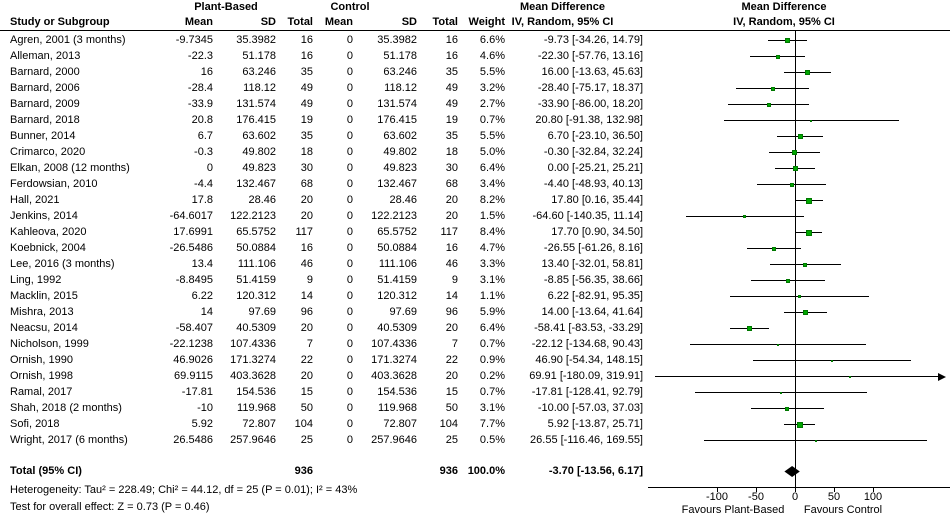  Describe the element at coordinates (205, 408) in the screenshot. I see `plant-mean: -10` at that location.